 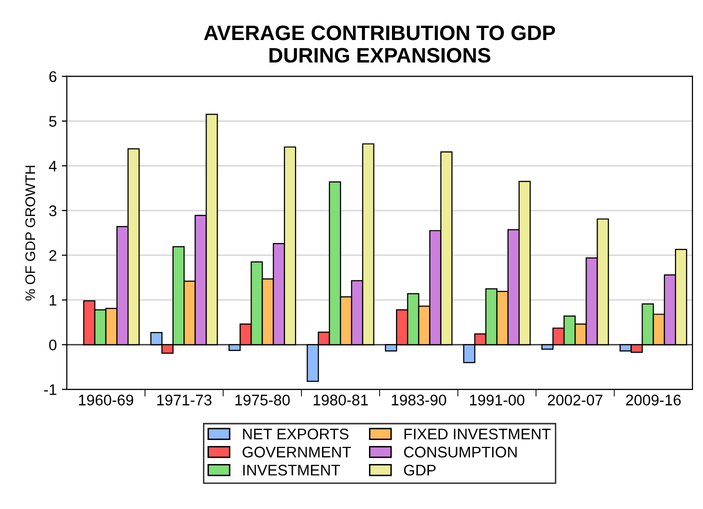 I want to click on legend-label: NET EXPORTS, so click(x=295, y=434).